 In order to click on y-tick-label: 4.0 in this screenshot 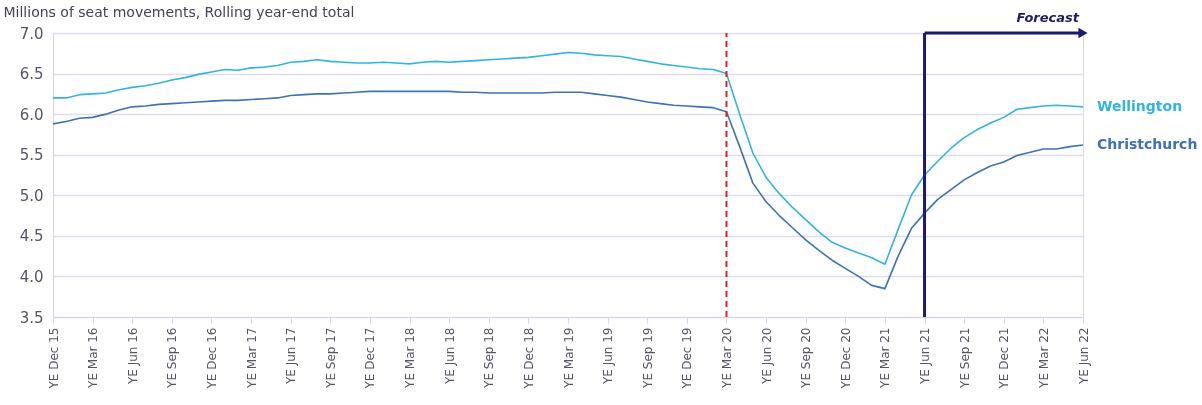, I will do `click(31, 276)`.